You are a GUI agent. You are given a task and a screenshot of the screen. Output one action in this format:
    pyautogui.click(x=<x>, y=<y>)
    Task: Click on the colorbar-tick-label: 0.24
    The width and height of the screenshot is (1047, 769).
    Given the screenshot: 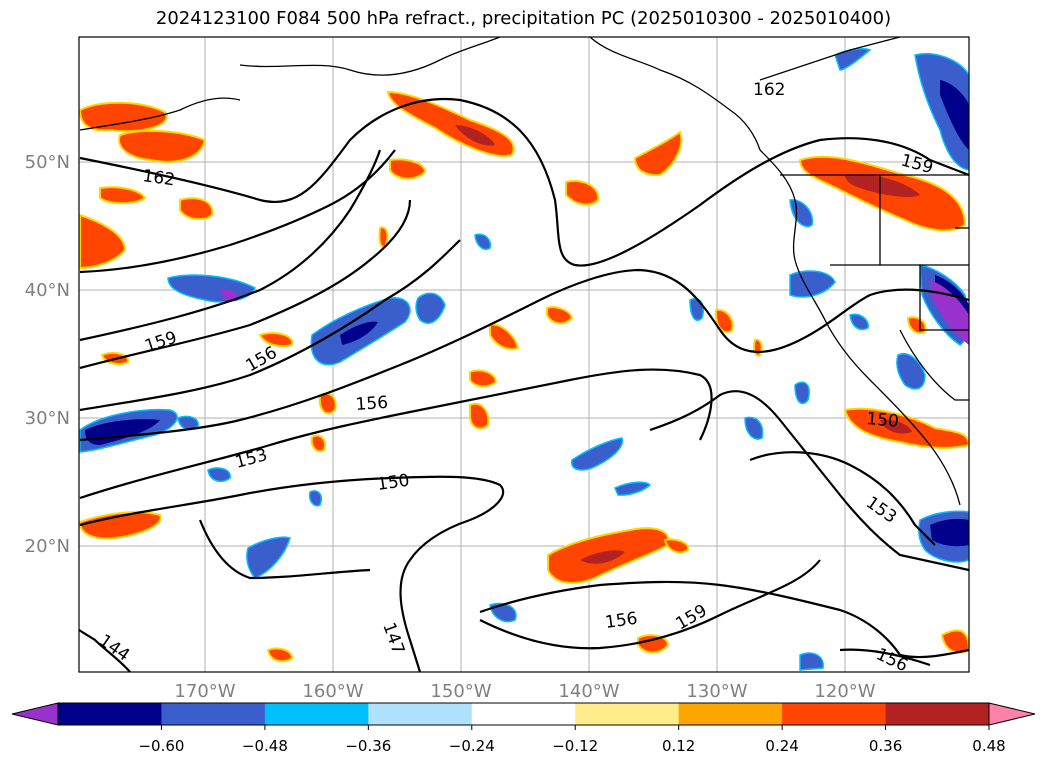 What is the action you would take?
    pyautogui.click(x=781, y=746)
    